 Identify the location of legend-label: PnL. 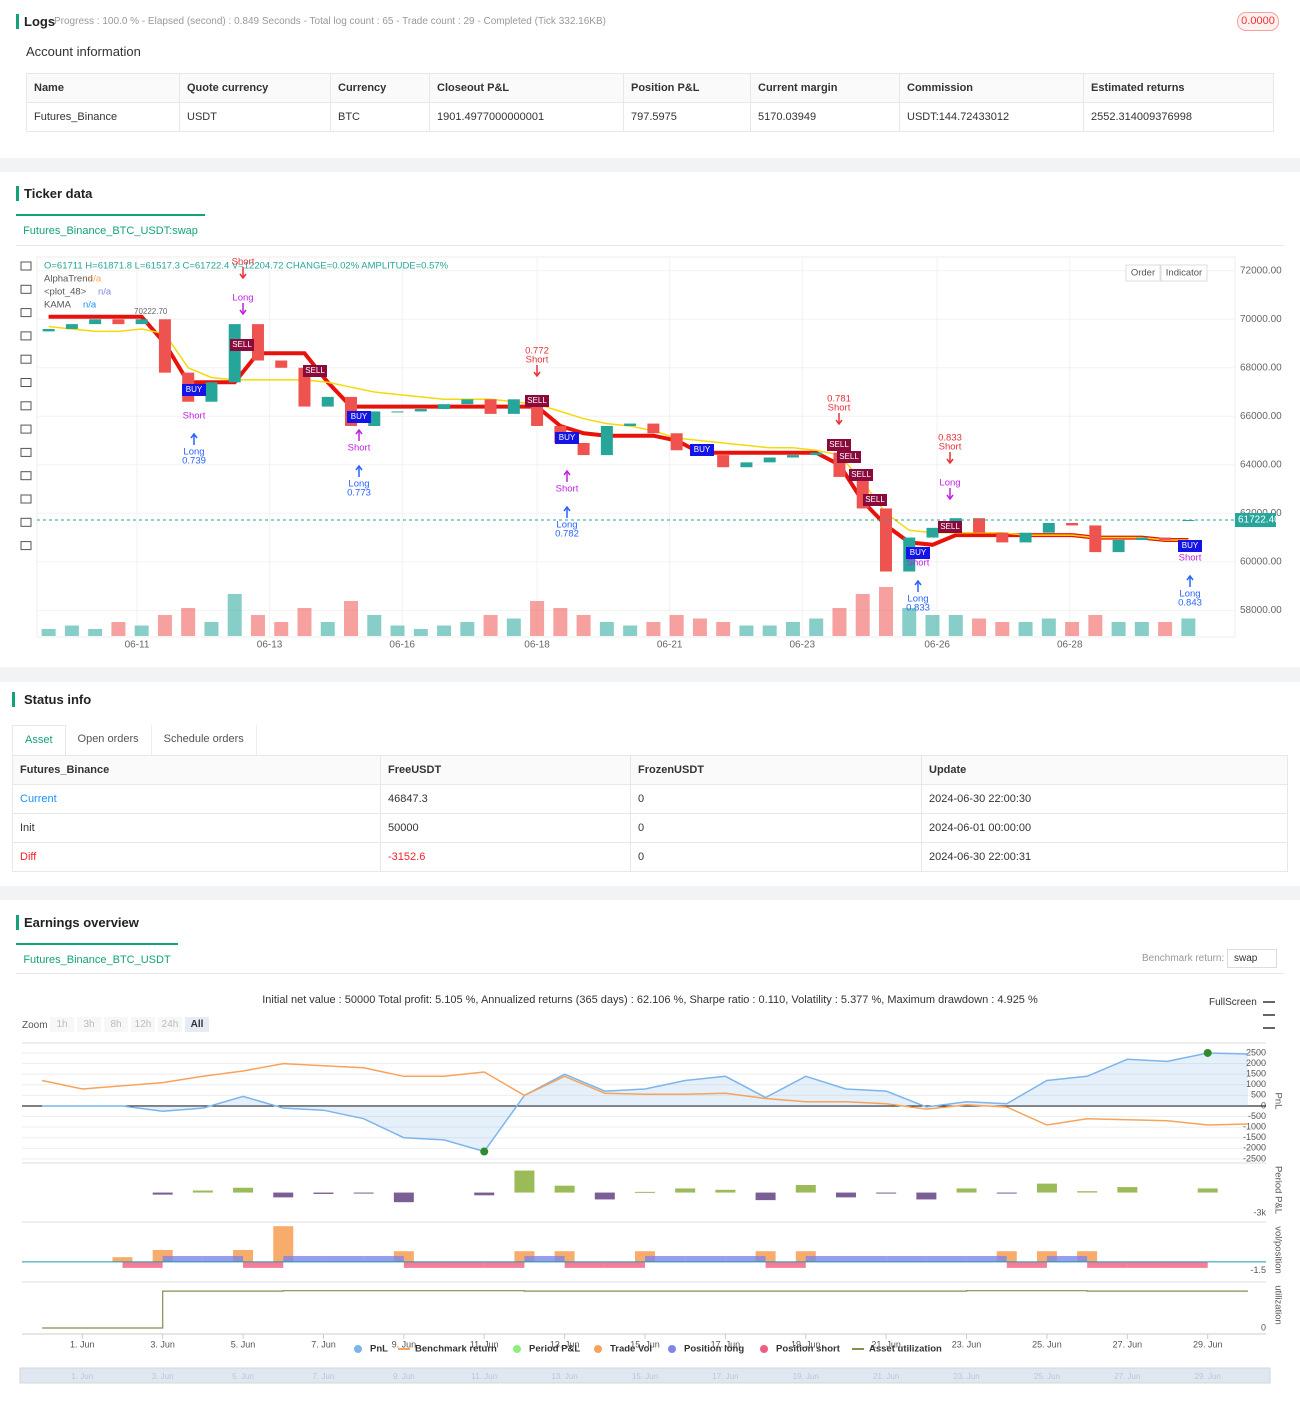
(379, 1349).